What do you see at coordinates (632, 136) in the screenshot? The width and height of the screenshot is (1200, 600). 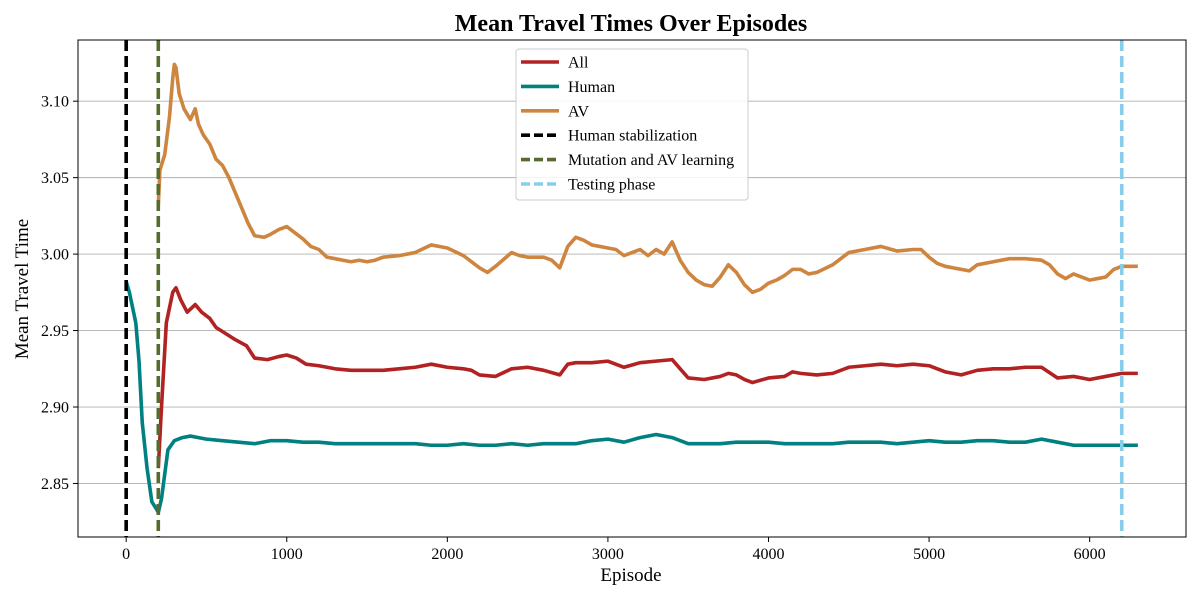 I see `legend-label: Human stabilization` at bounding box center [632, 136].